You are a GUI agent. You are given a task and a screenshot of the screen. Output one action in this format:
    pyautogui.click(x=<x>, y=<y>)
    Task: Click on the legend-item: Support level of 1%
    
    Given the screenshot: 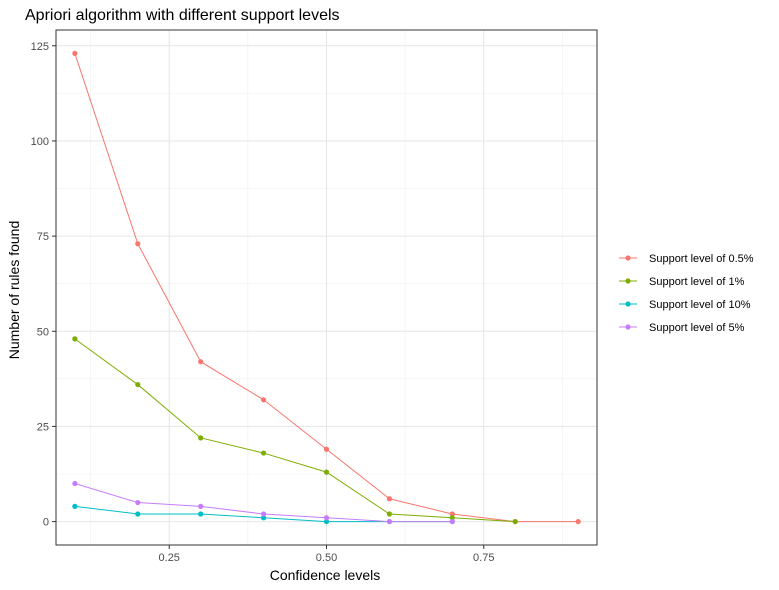 What is the action you would take?
    pyautogui.click(x=682, y=282)
    